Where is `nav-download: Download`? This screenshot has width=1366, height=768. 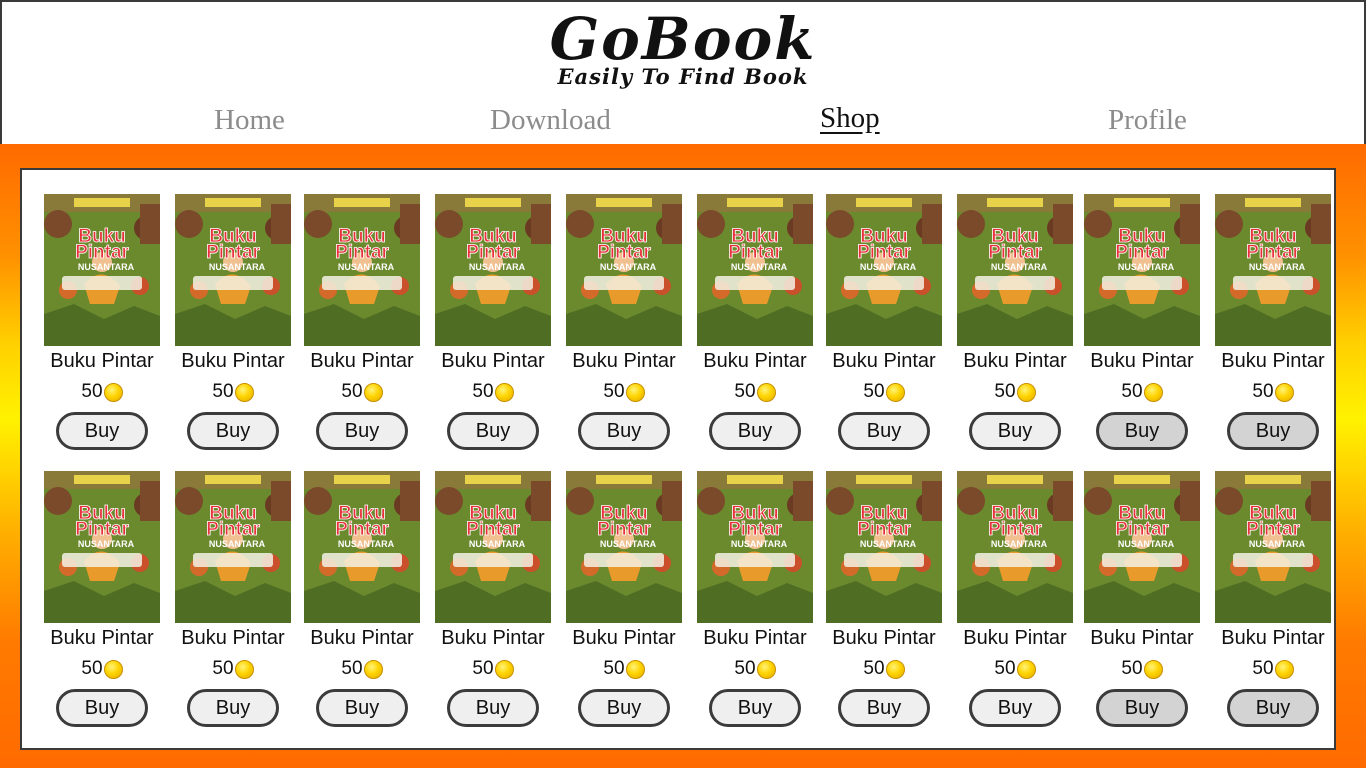
nav-download: Download is located at coordinates (550, 120).